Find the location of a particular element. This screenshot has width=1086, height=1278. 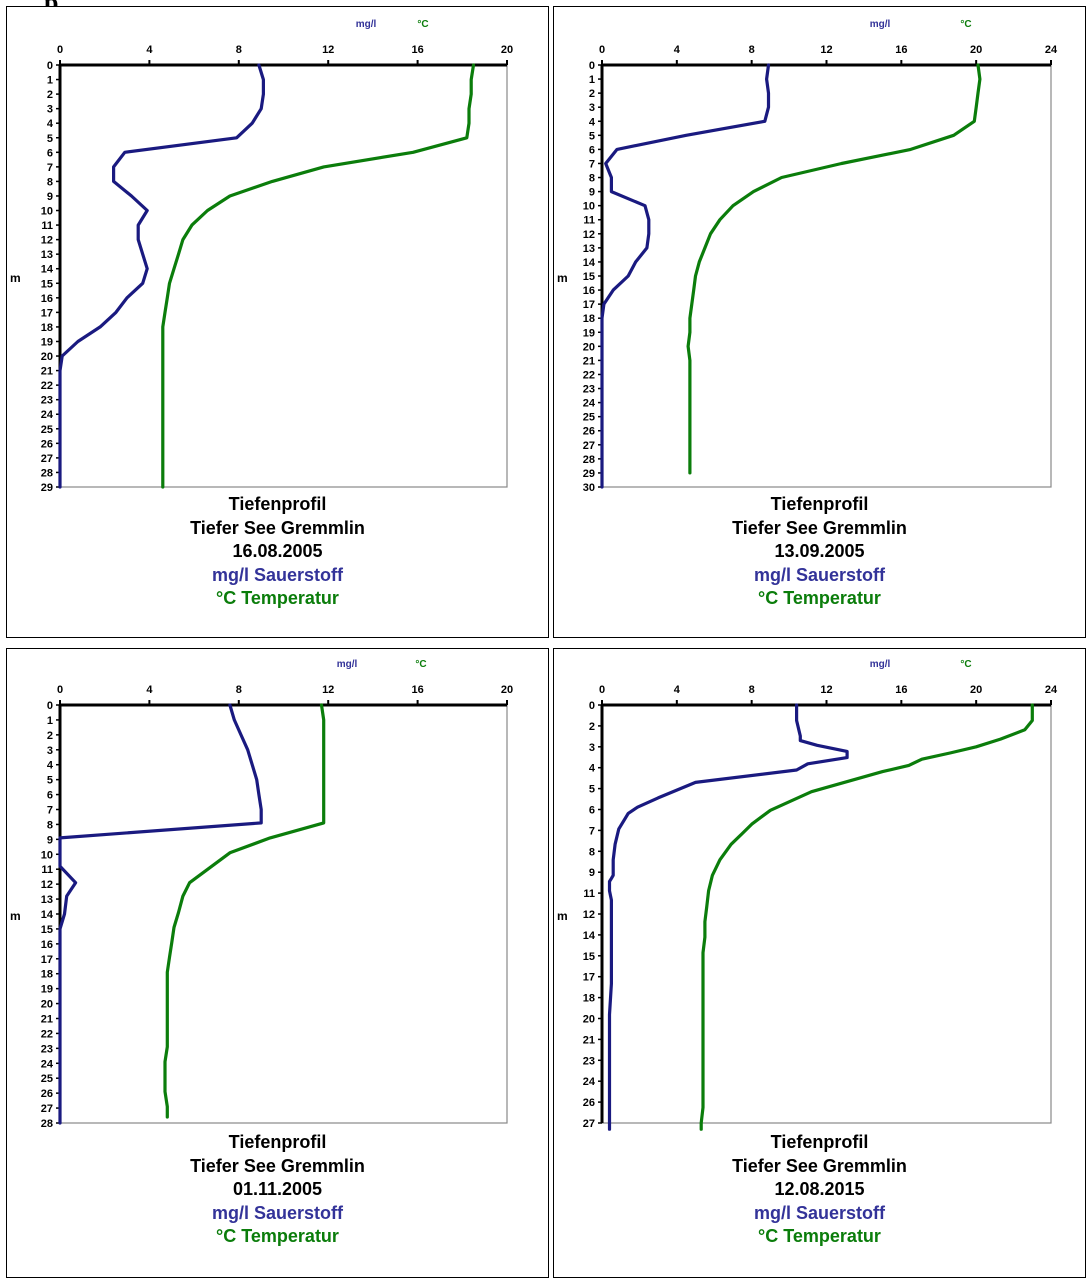

chart-3-y-tick-label: 10 is located at coordinates (47, 855).